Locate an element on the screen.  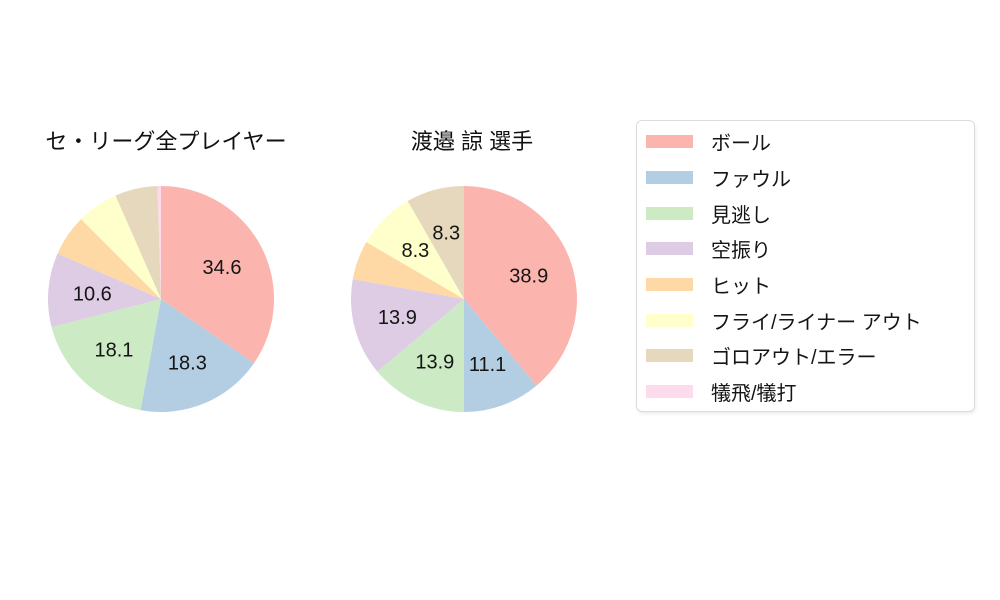
legend-label: 空振り is located at coordinates (741, 251).